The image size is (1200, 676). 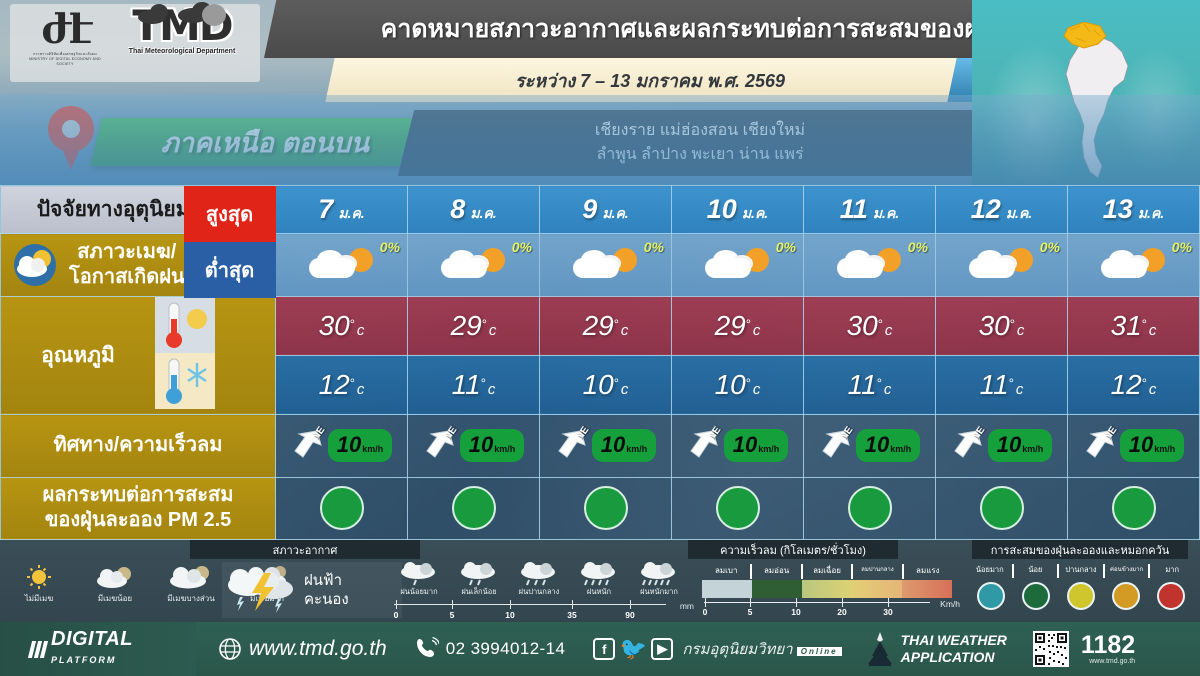 I want to click on rain-scale-axis: 0 5 10 35 90 mm, so click(x=542, y=610).